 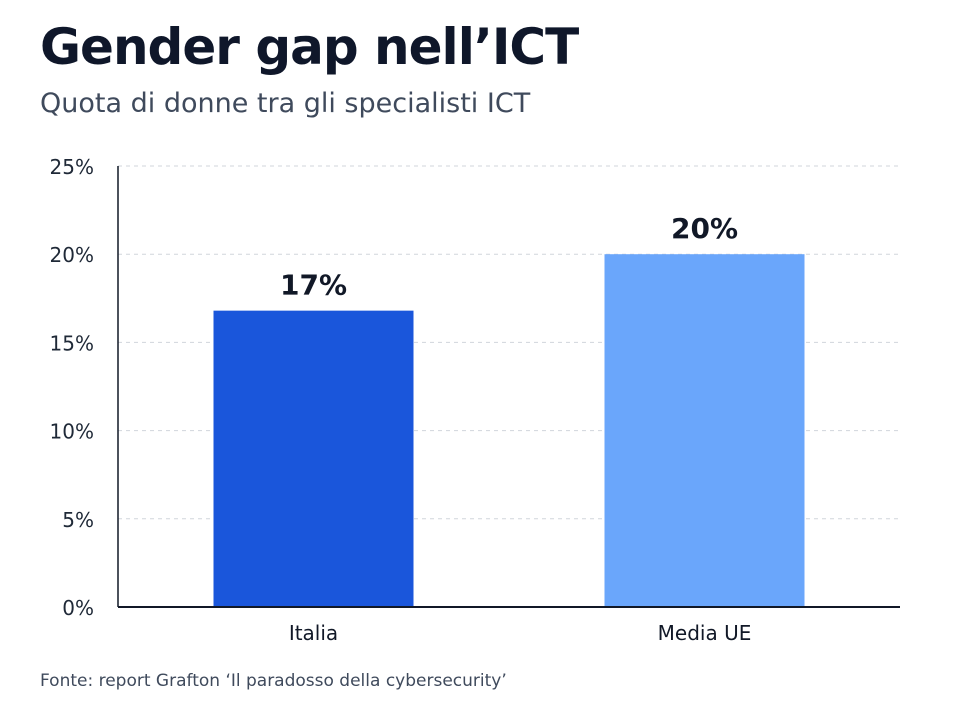 What do you see at coordinates (309, 47) in the screenshot?
I see `chart-title: Gender gap nell’ICT` at bounding box center [309, 47].